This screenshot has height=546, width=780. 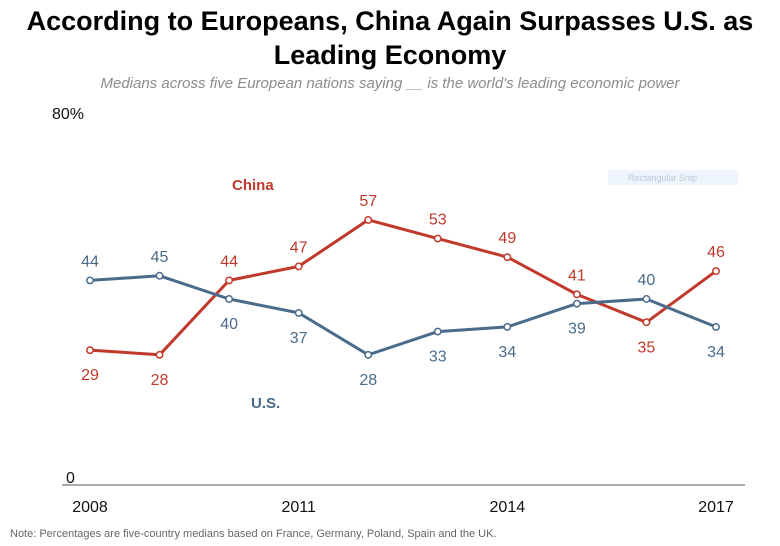 I want to click on data-label-us-2017: 34, so click(x=716, y=352).